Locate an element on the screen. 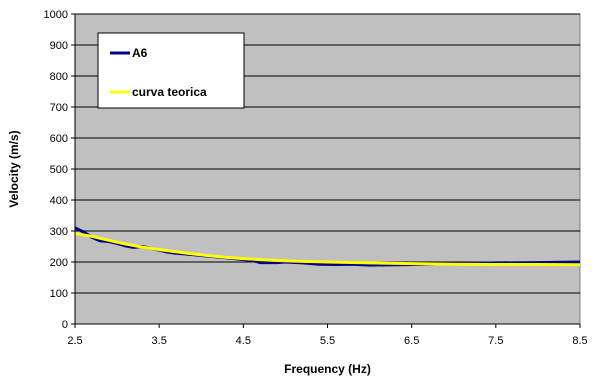 The width and height of the screenshot is (595, 383). x-tick-label: 2.5 is located at coordinates (74, 341).